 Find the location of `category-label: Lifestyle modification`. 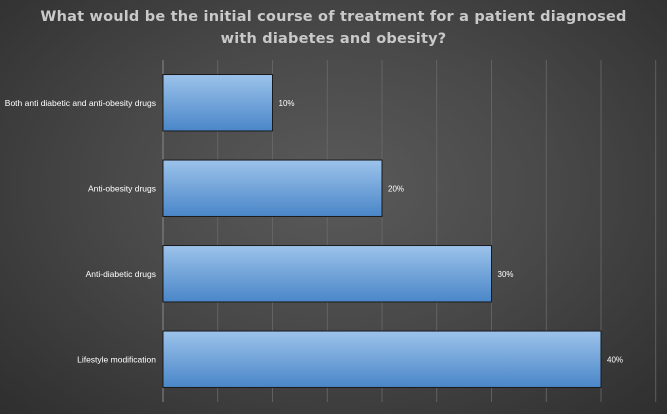

category-label: Lifestyle modification is located at coordinates (116, 359).